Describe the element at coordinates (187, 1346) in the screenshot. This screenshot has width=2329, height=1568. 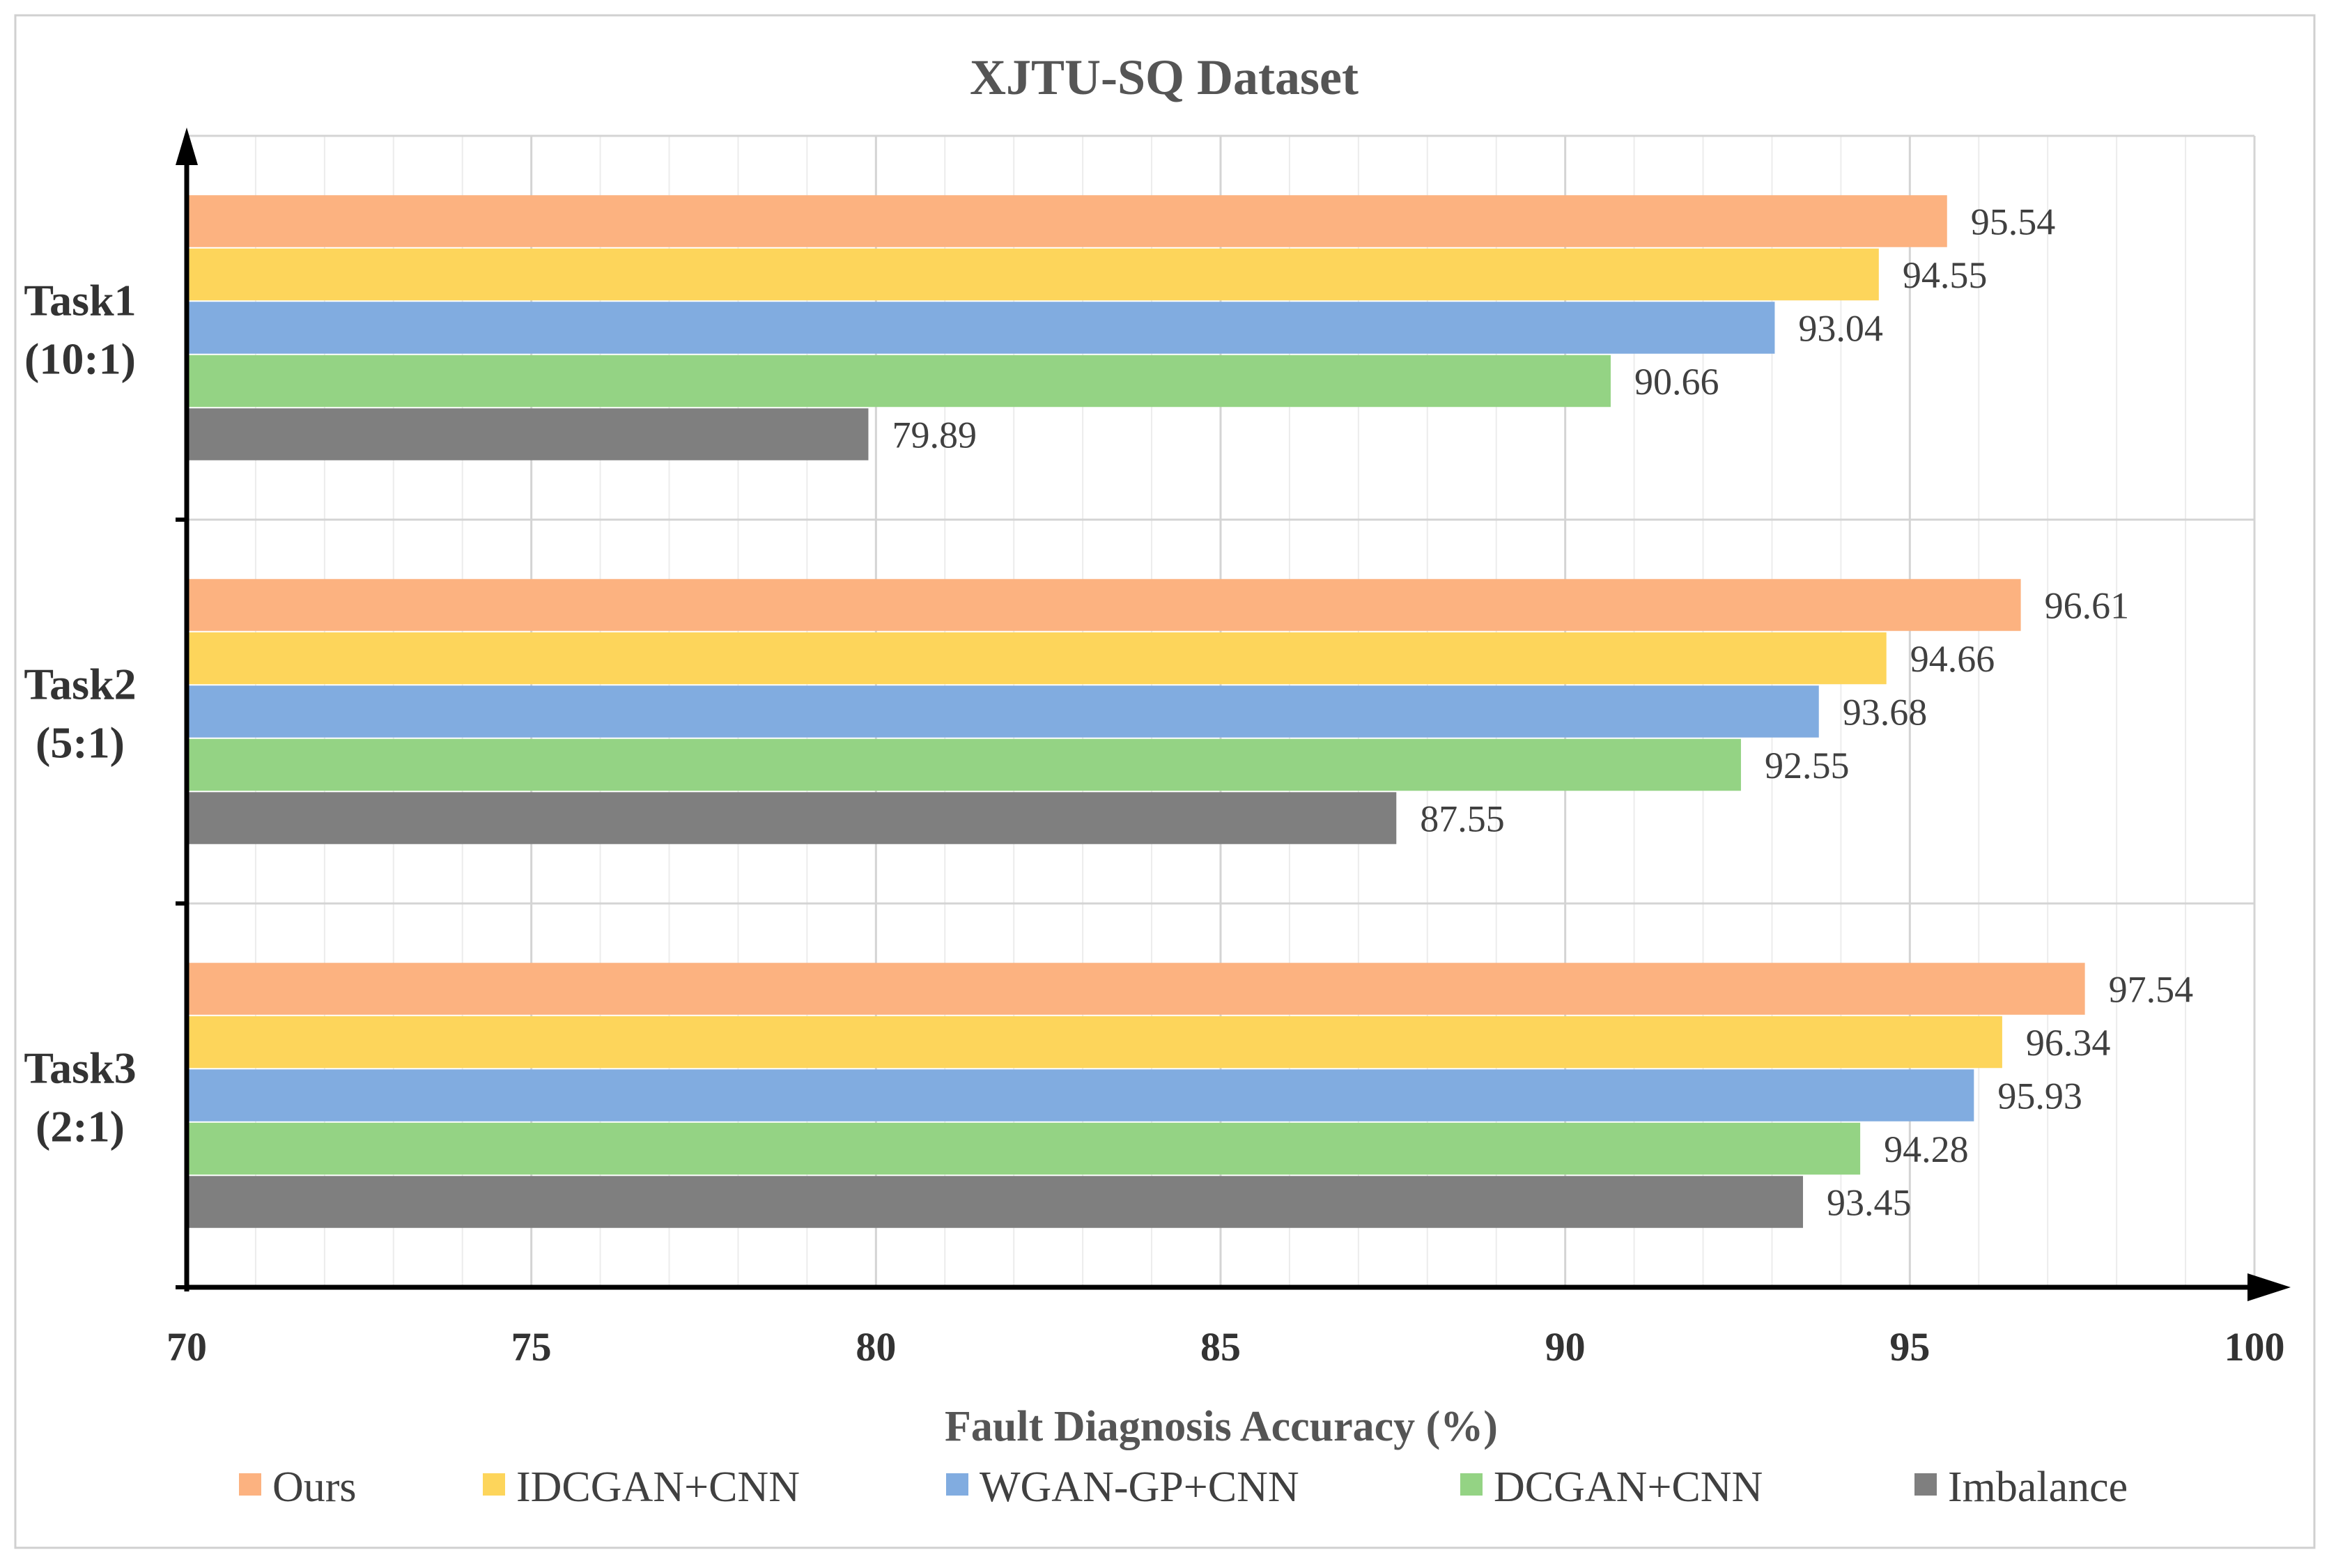
I see `x-tick-label: 70` at that location.